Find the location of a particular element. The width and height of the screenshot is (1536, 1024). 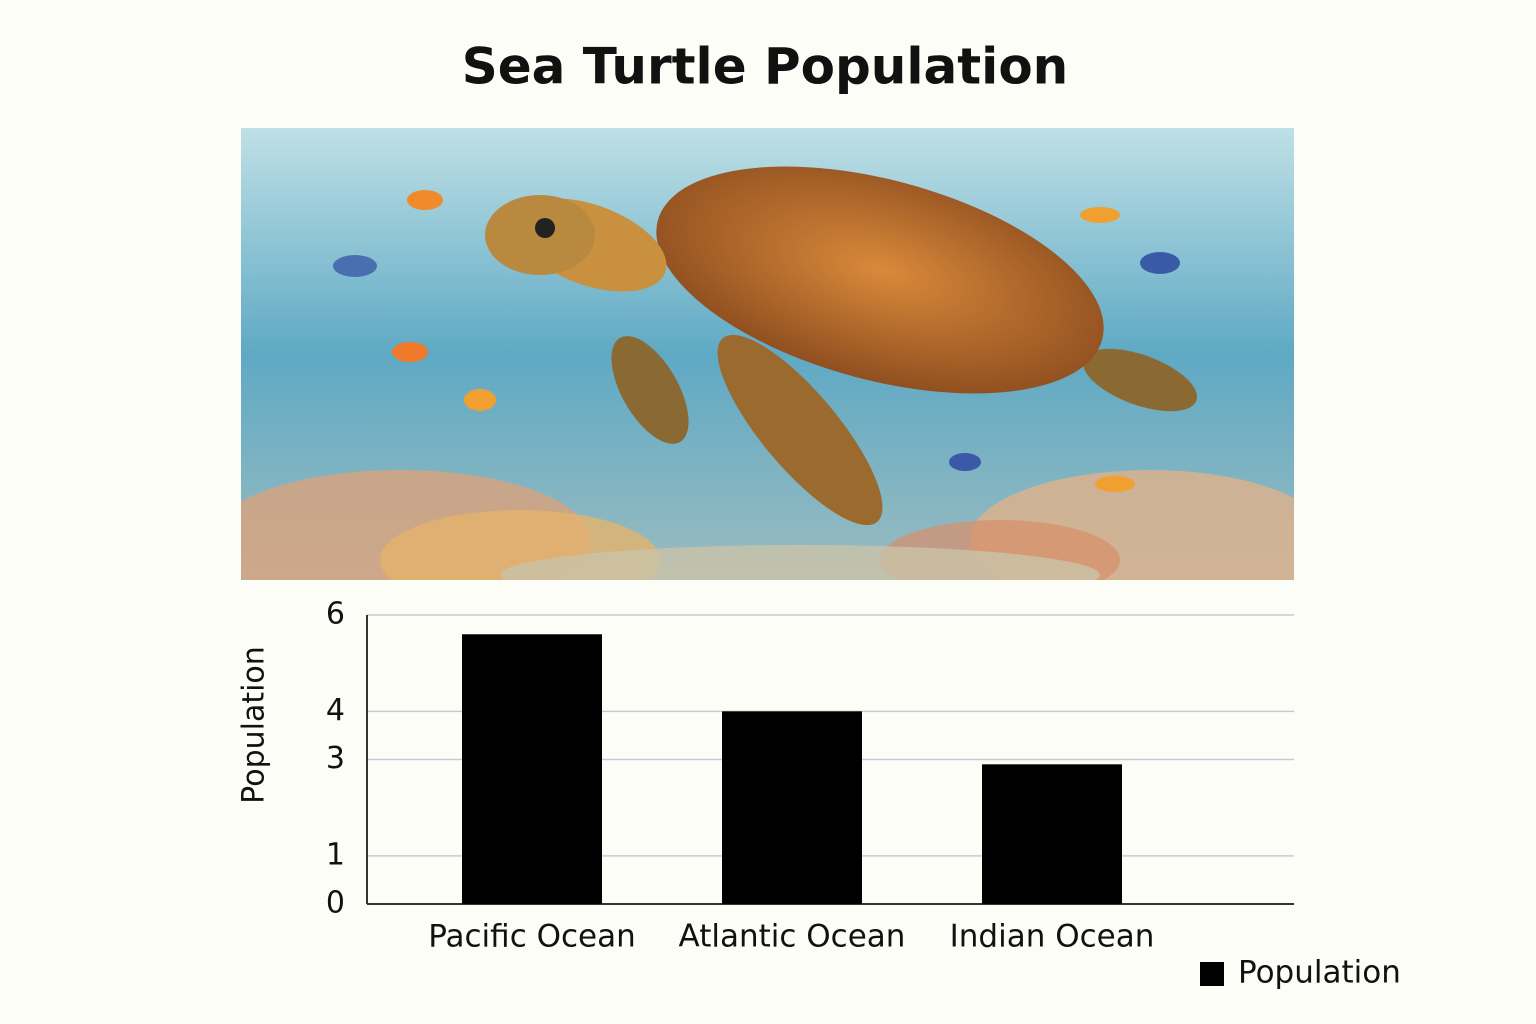

legend-label: Population is located at coordinates (1319, 973).